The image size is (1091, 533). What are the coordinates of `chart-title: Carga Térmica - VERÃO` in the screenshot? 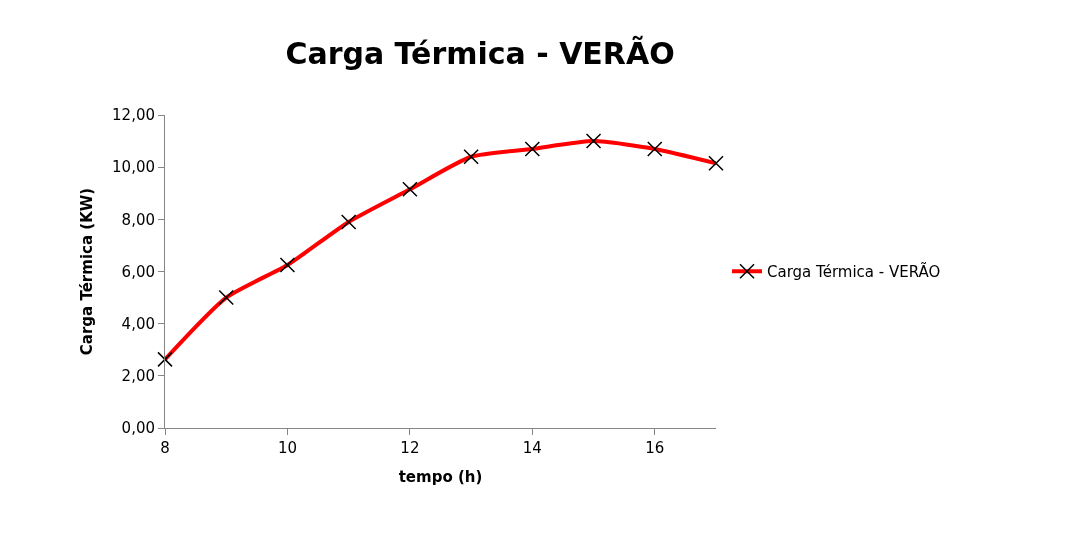 It's located at (480, 52).